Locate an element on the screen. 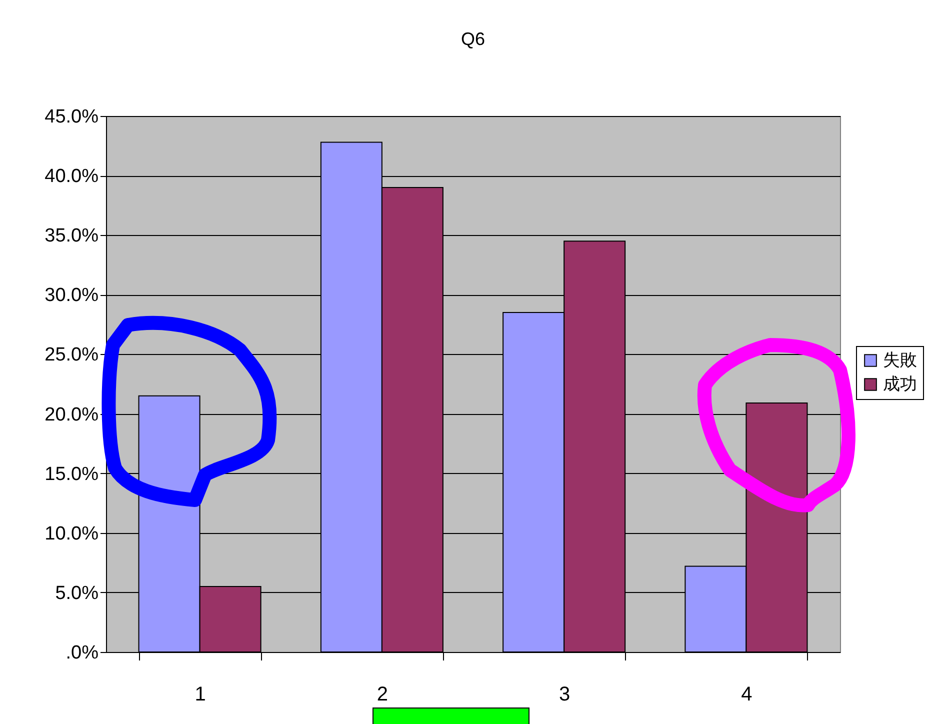  y-tick-label: 15.0% is located at coordinates (71, 474).